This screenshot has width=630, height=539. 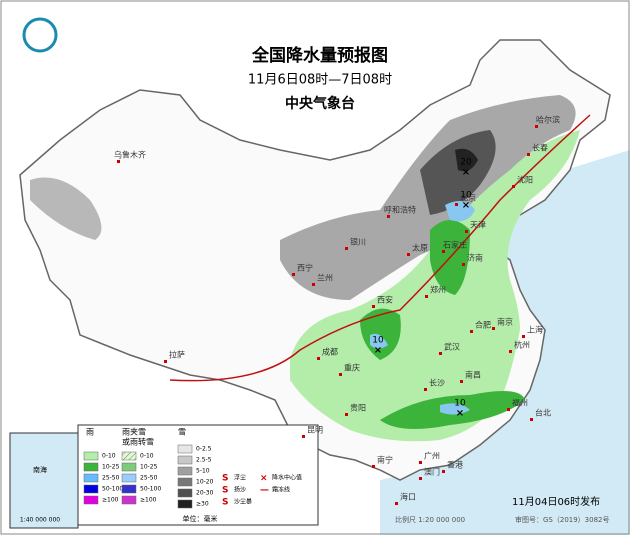 What do you see at coordinates (147, 456) in the screenshot?
I see `legend-label: 0-10` at bounding box center [147, 456].